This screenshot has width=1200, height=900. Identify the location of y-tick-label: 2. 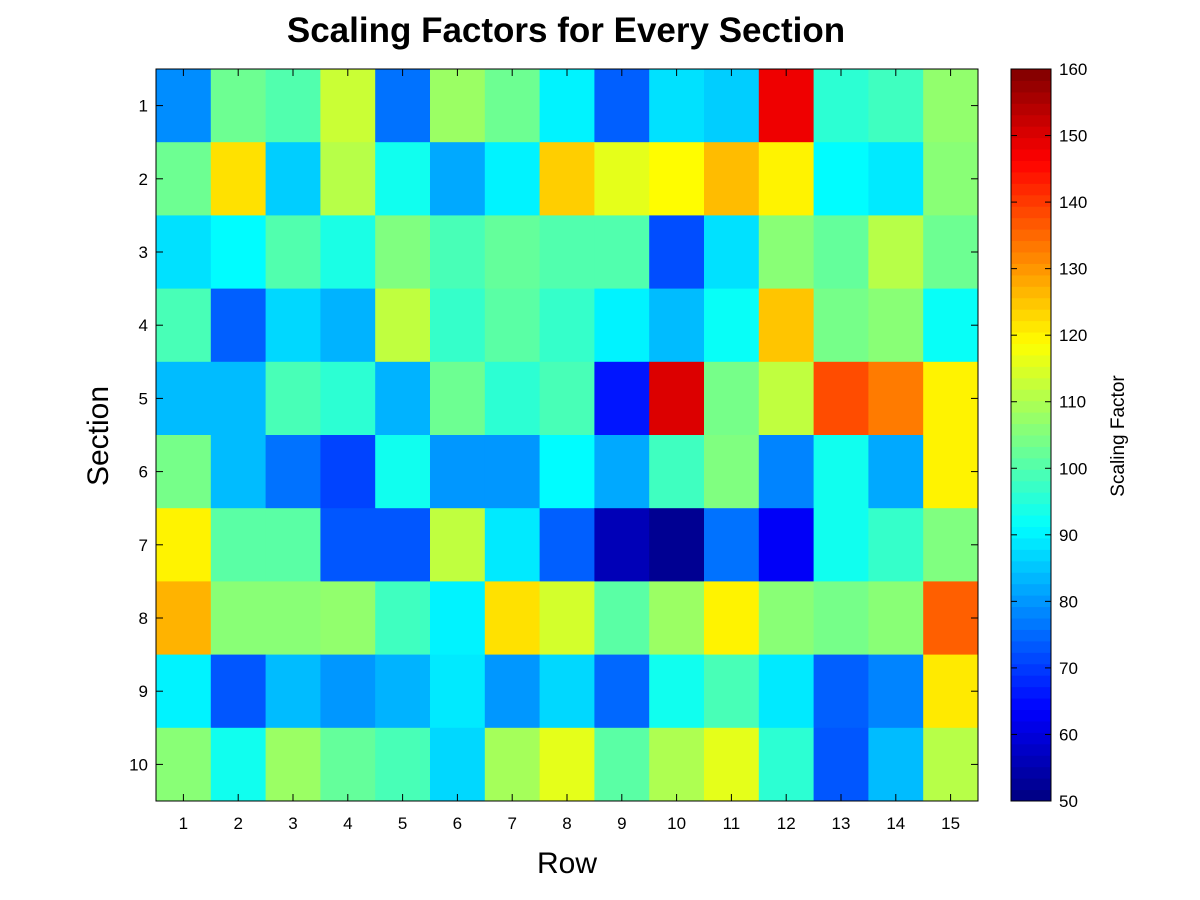
(143, 179).